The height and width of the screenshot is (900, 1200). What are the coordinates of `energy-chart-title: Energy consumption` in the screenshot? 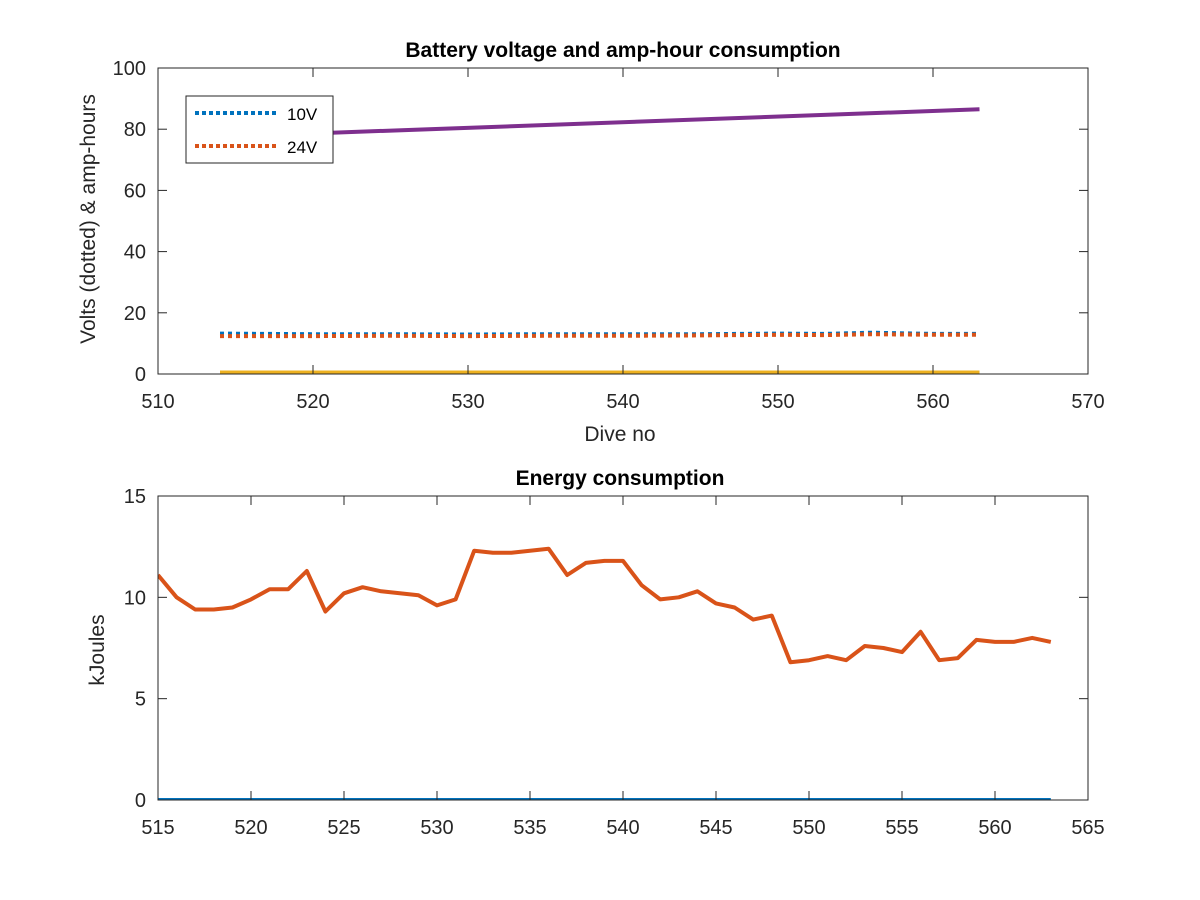 It's located at (620, 478).